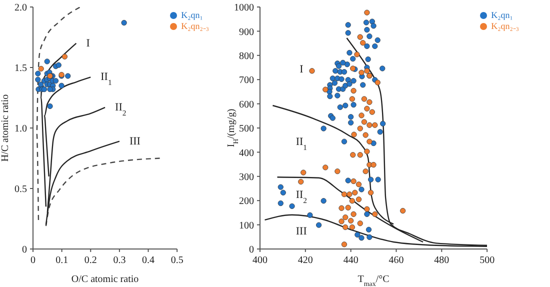 The width and height of the screenshot is (550, 287). What do you see at coordinates (33, 260) in the screenshot?
I see `x-tick-label: 0` at bounding box center [33, 260].